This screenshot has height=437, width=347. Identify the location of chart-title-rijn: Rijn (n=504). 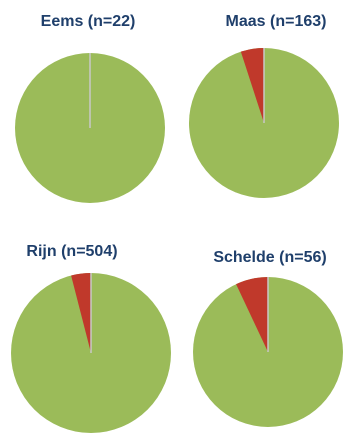
(71, 251).